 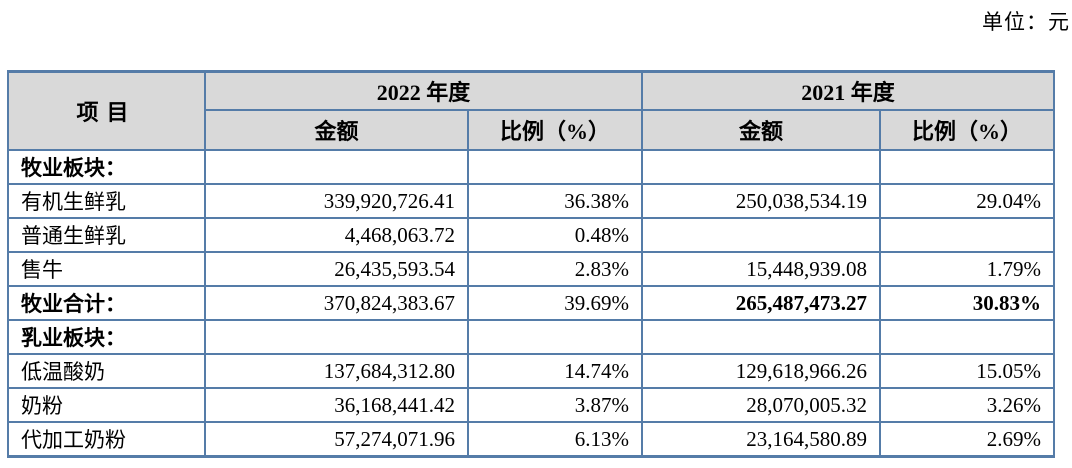 What do you see at coordinates (336, 269) in the screenshot?
I see `cell-amount-2022: 26,435,593.54` at bounding box center [336, 269].